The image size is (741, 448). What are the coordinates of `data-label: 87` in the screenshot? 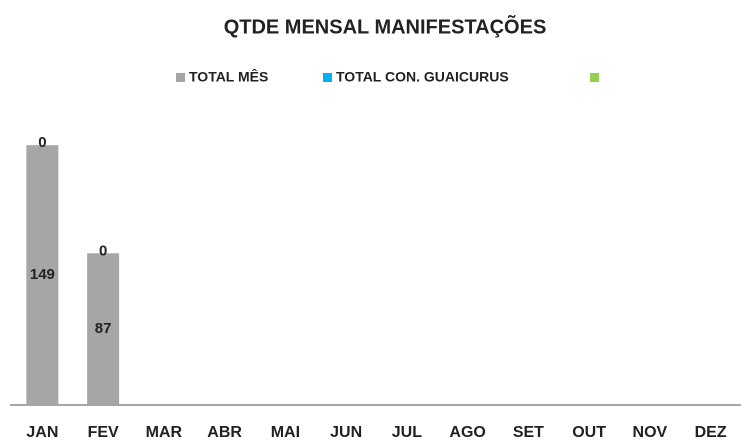 It's located at (103, 328).